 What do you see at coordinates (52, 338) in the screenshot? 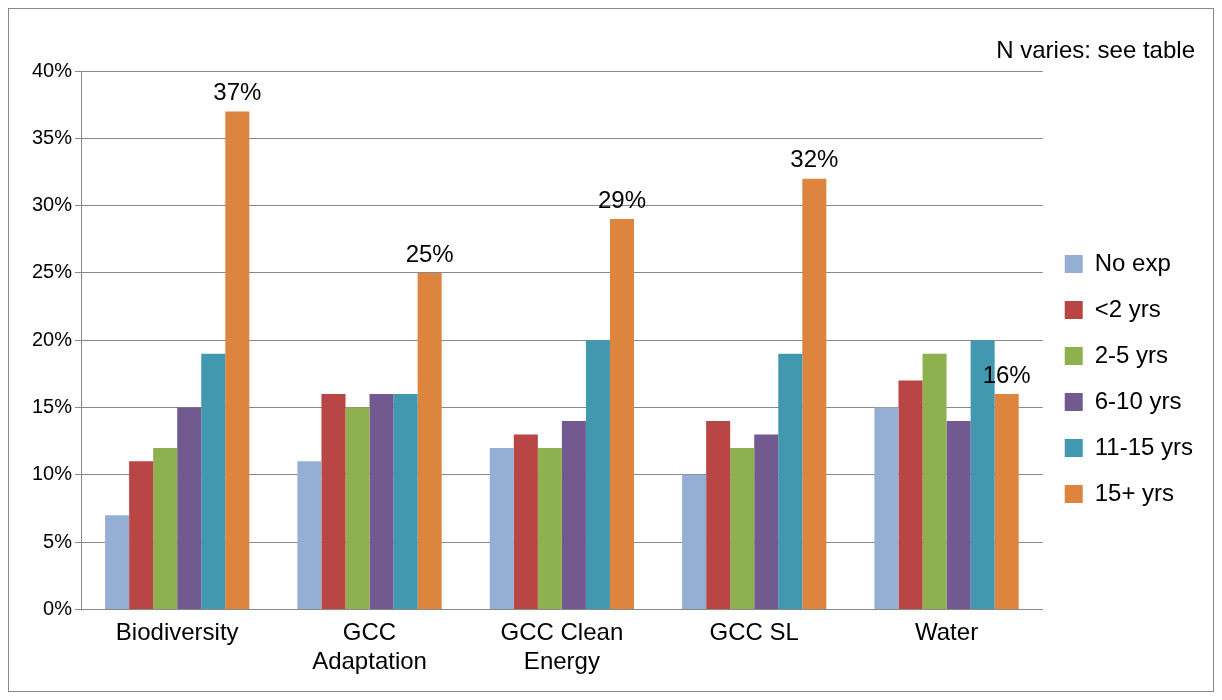
I see `y-tick-label: 20%` at bounding box center [52, 338].